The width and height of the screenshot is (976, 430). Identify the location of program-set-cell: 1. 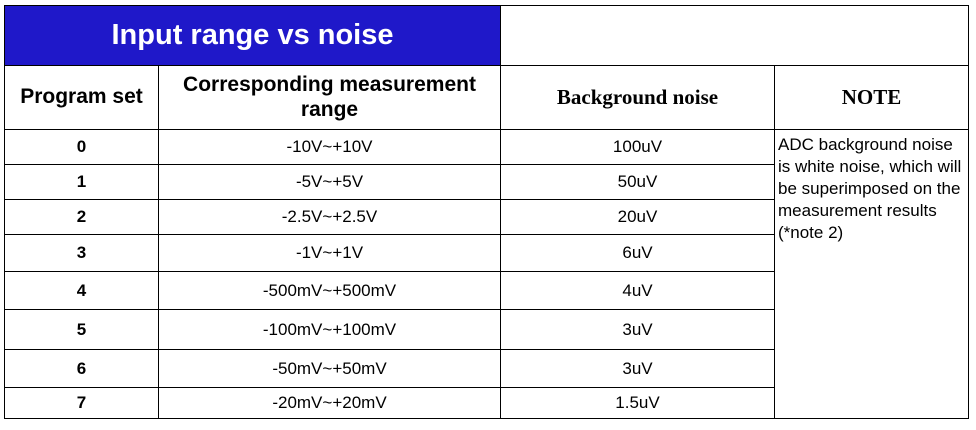
(81, 182).